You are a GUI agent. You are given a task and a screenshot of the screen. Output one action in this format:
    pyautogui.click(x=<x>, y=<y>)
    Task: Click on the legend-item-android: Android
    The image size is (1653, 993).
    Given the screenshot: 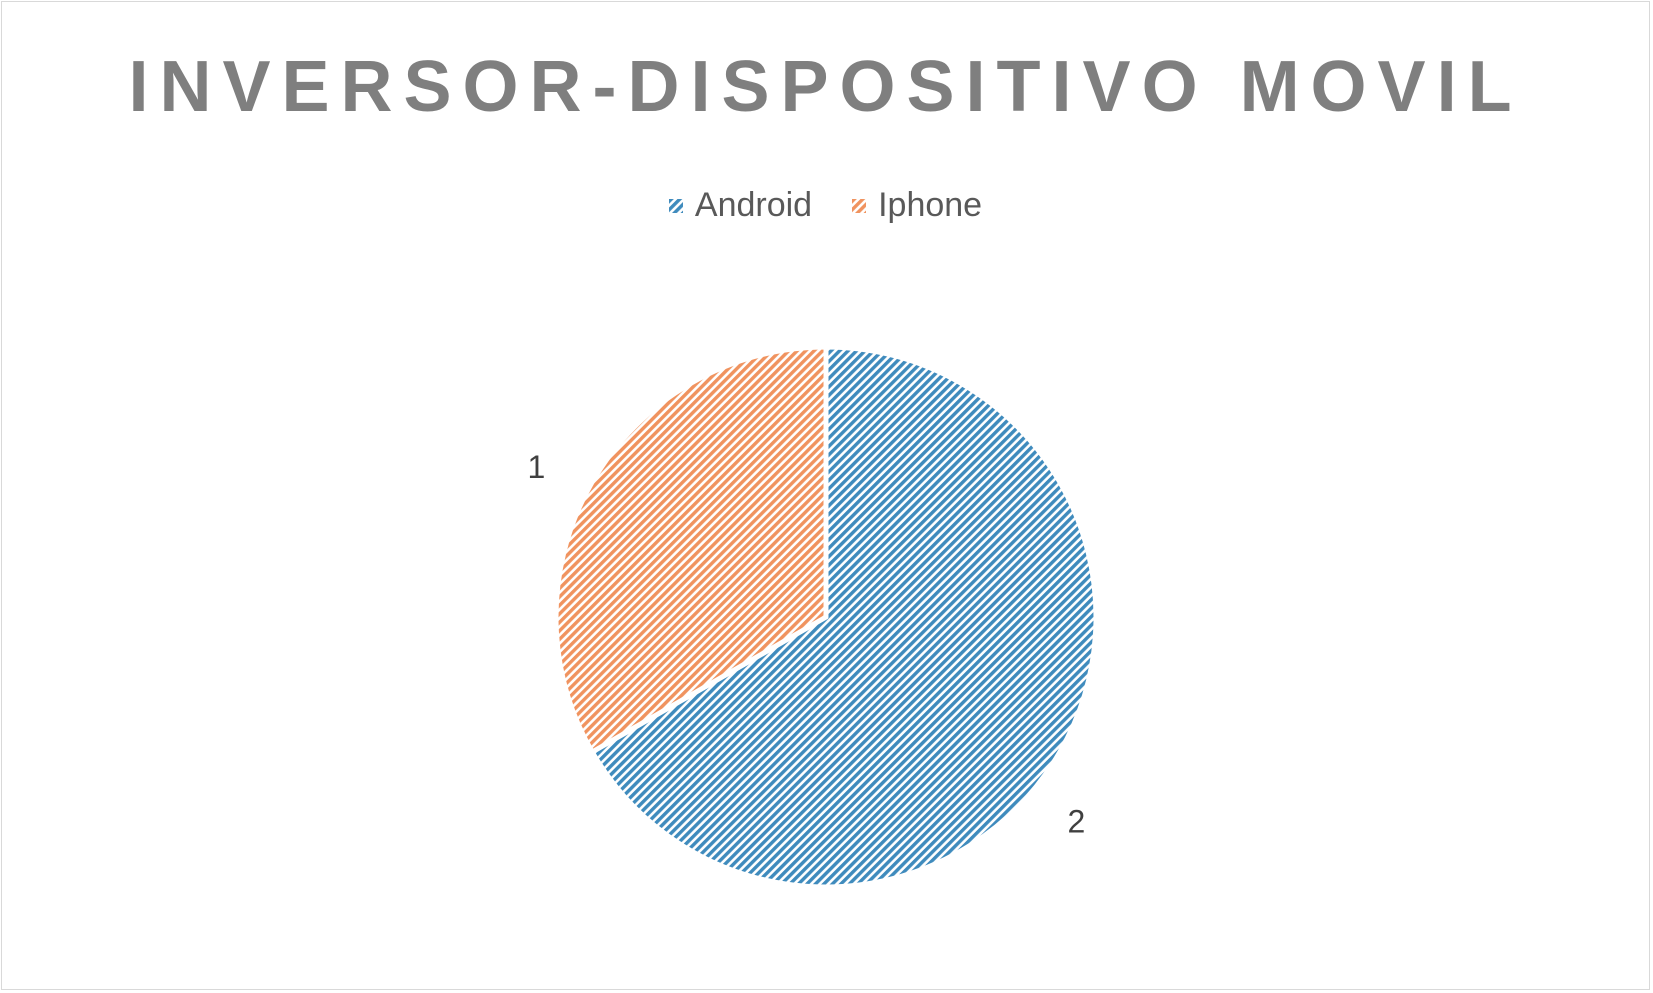 What is the action you would take?
    pyautogui.click(x=740, y=205)
    